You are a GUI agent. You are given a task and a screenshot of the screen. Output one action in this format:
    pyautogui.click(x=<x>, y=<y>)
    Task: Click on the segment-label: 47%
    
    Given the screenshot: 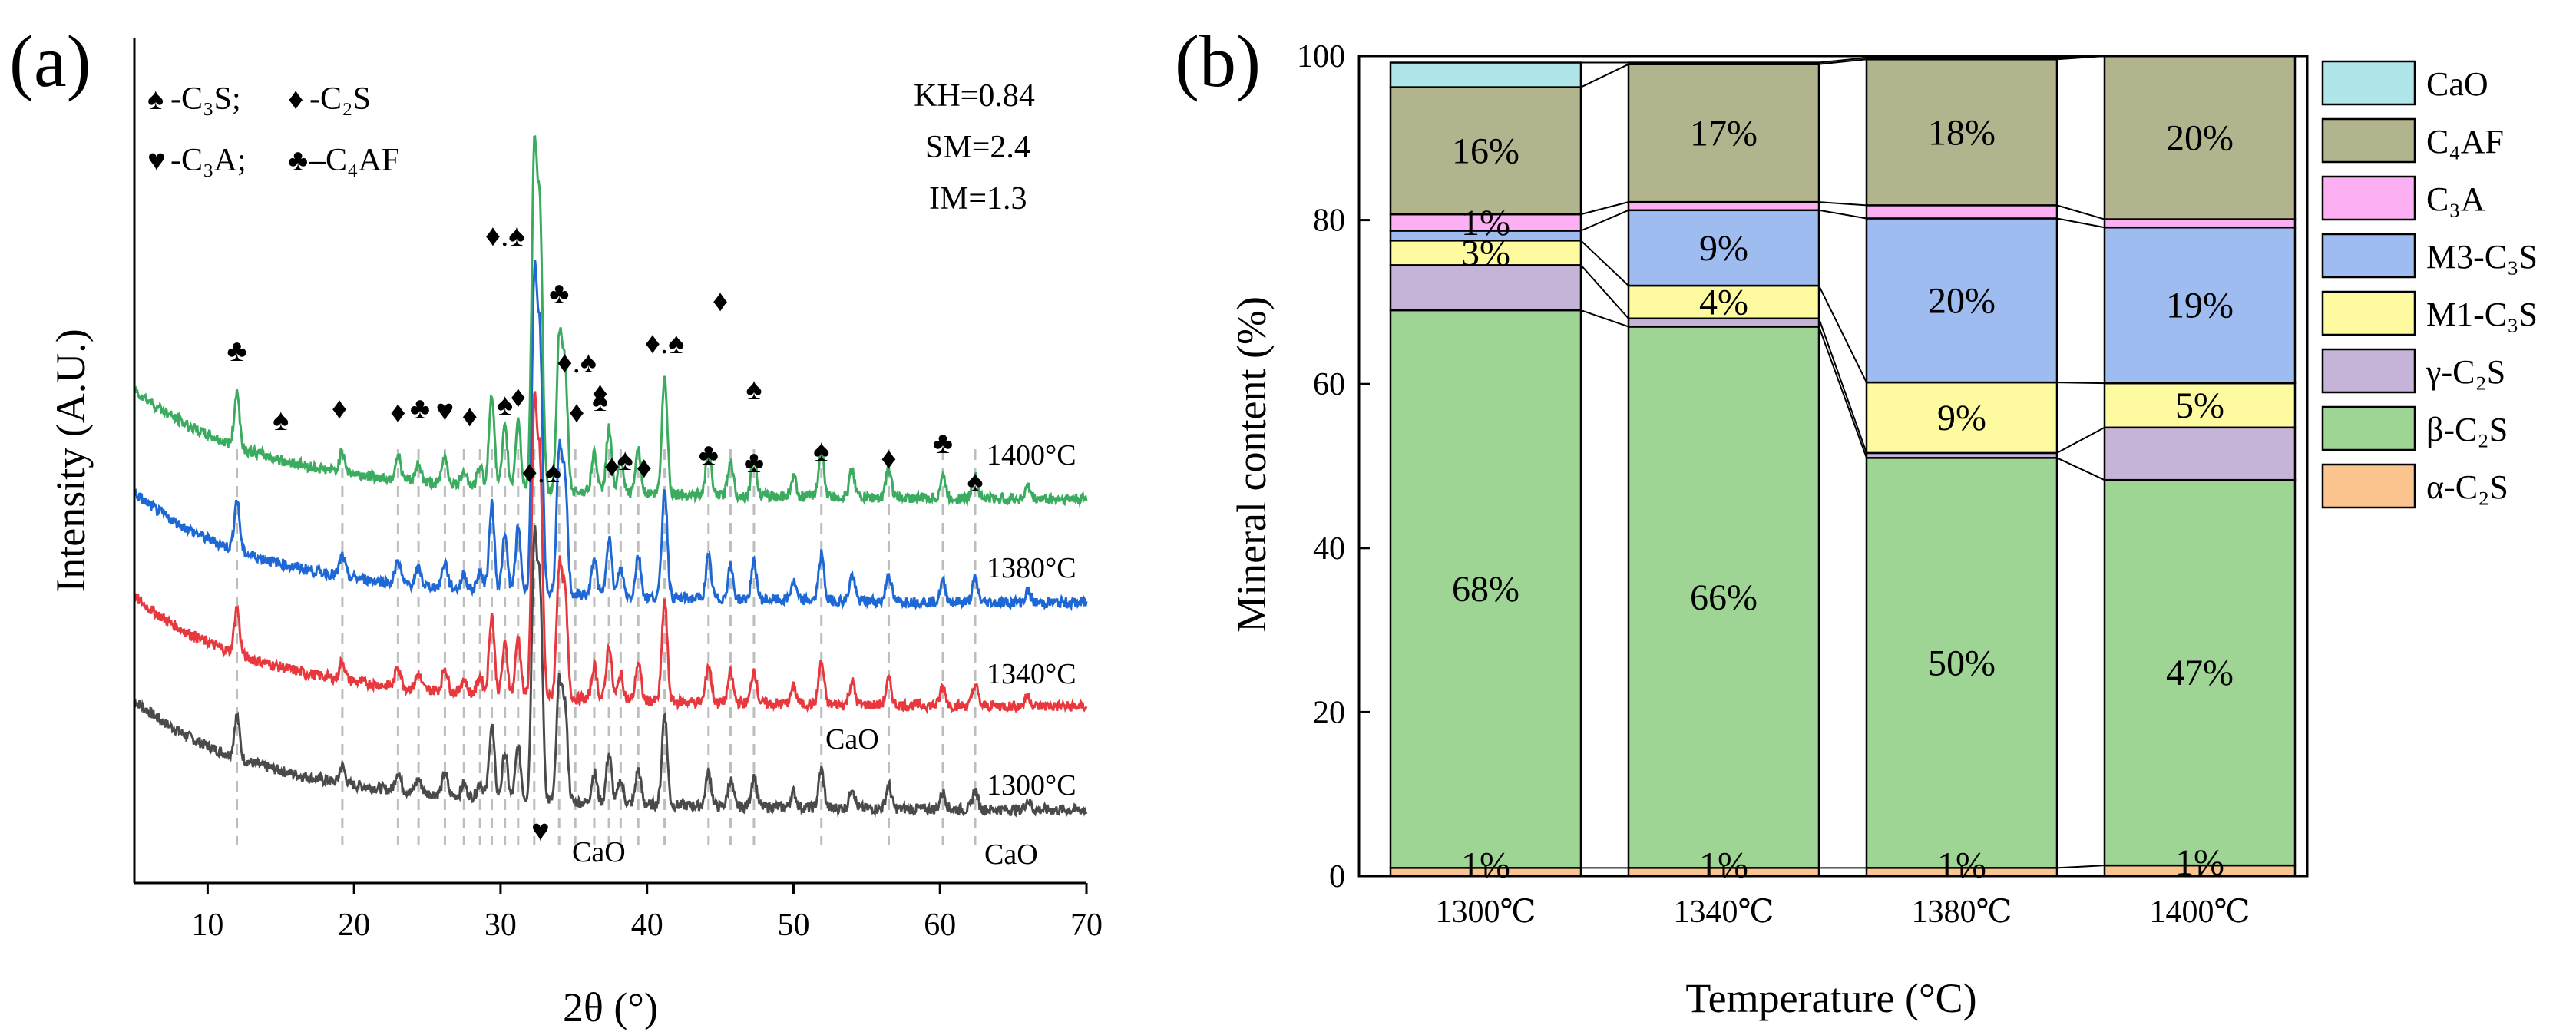 What is the action you would take?
    pyautogui.click(x=2200, y=673)
    